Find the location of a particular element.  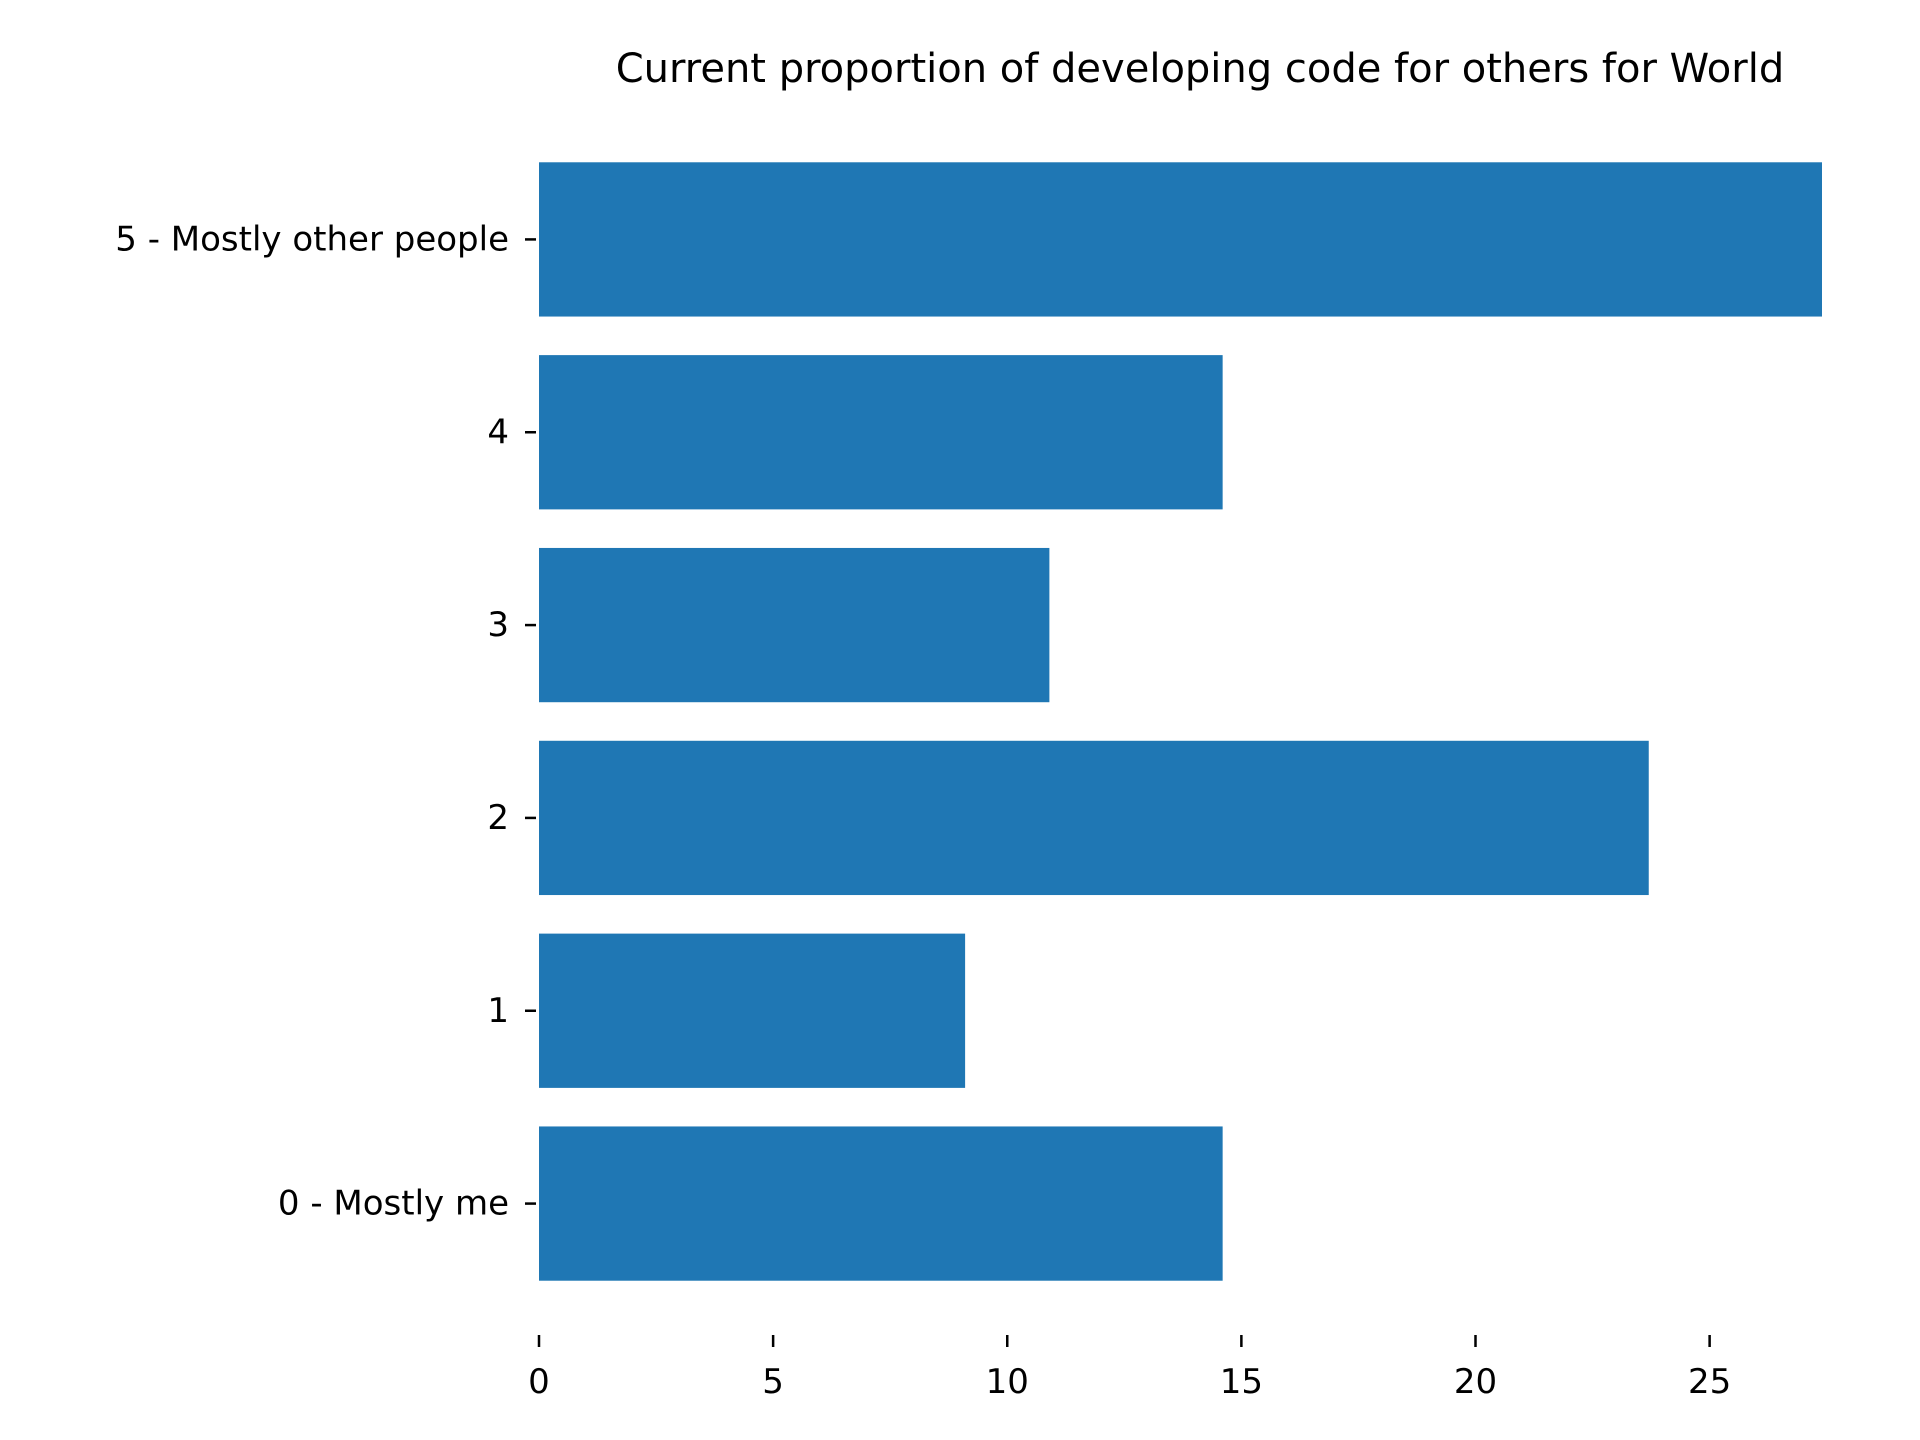

y-tick-label-4: 4 is located at coordinates (498, 432).